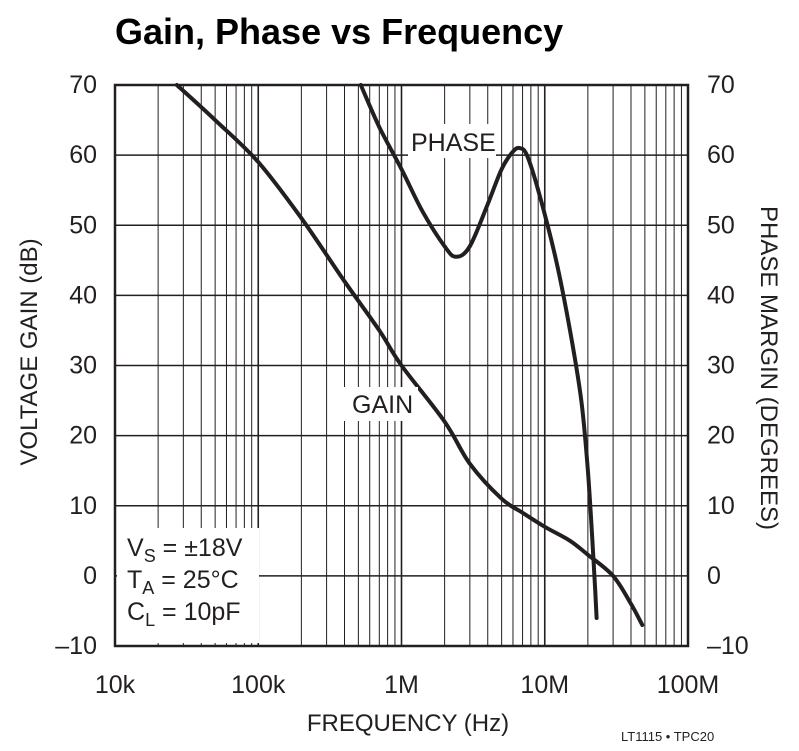 Image resolution: width=799 pixels, height=751 pixels. What do you see at coordinates (408, 723) in the screenshot?
I see `x-axis-label: FREQUENCY (Hz)` at bounding box center [408, 723].